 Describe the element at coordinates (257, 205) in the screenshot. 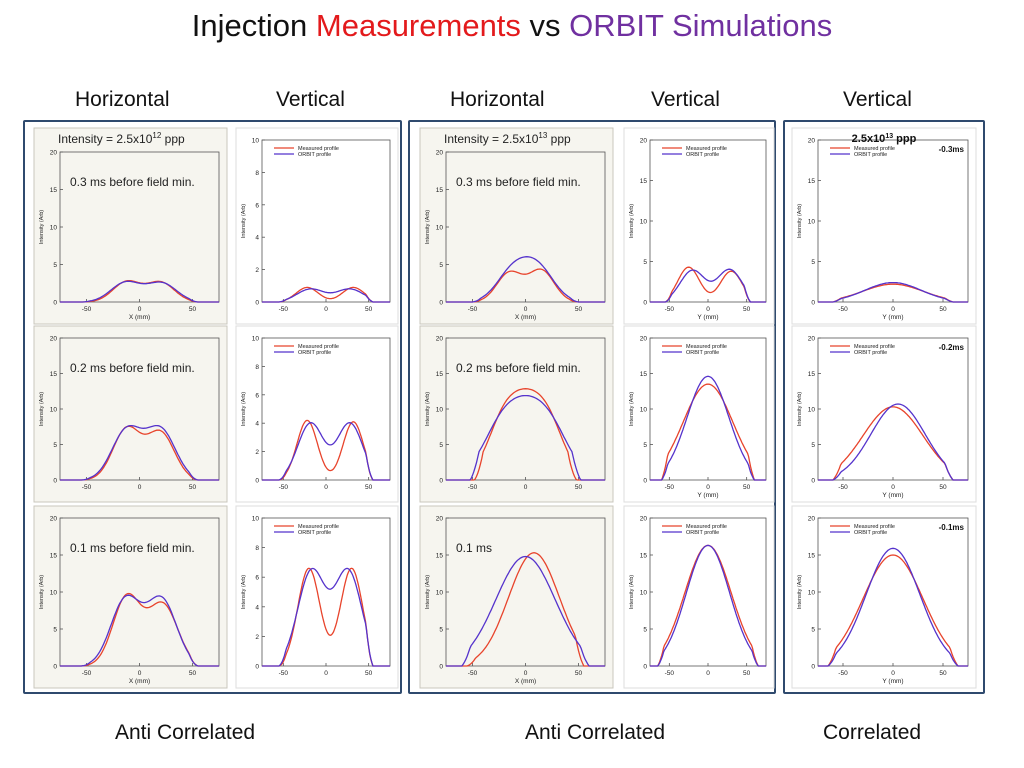

I see `chart-2-ytick-label: 6` at that location.